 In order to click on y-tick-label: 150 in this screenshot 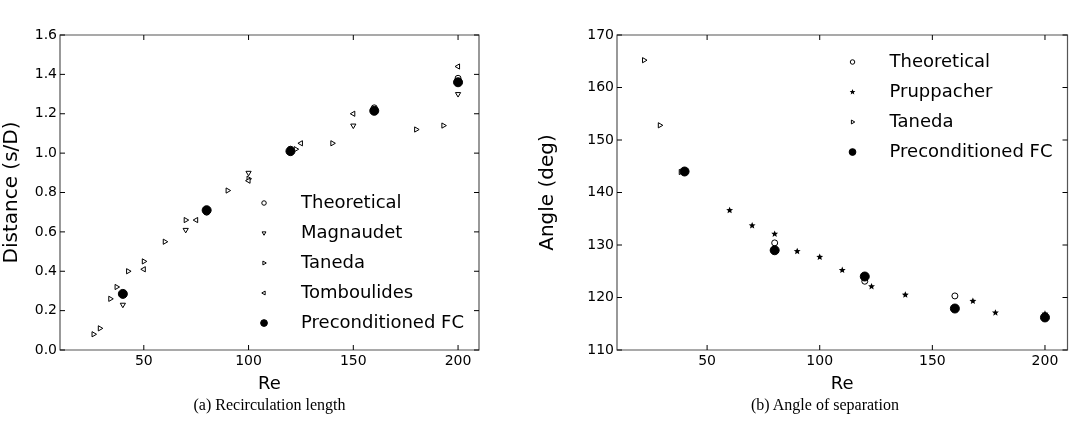, I will do `click(600, 138)`.